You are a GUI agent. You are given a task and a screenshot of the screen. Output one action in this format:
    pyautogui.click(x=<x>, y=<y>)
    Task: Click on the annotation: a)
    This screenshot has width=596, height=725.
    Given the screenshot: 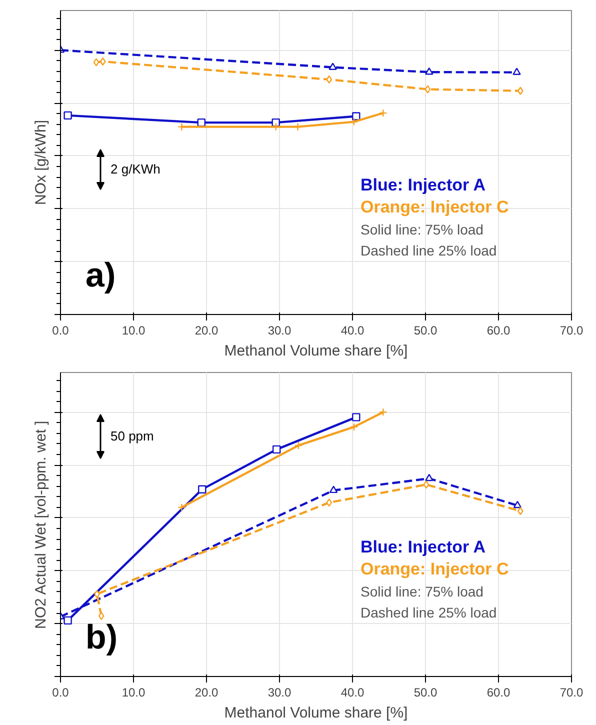 What is the action you would take?
    pyautogui.click(x=101, y=275)
    